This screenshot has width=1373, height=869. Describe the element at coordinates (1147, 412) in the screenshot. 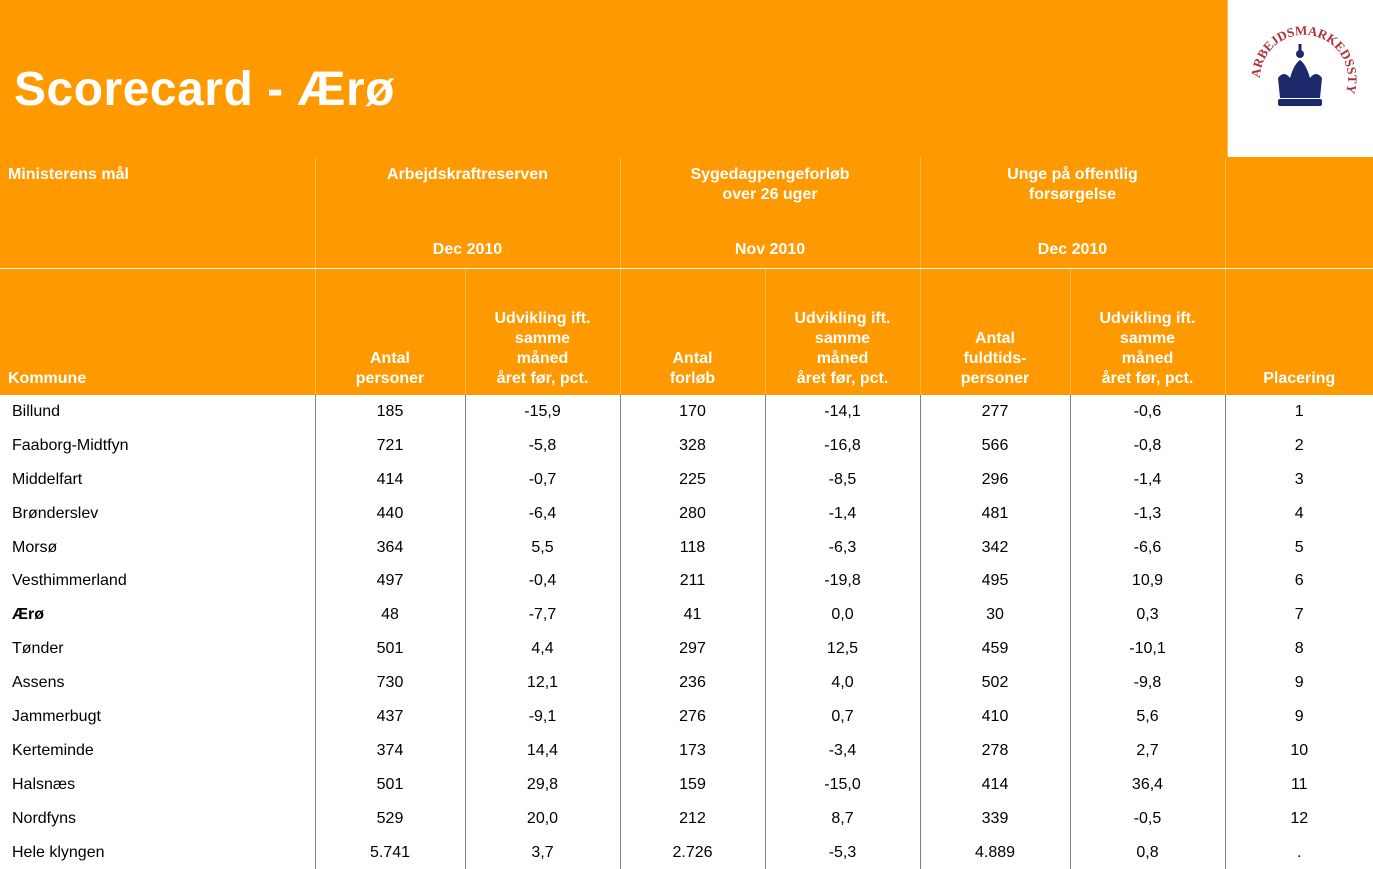

I see `table-cell: -0,6` at that location.